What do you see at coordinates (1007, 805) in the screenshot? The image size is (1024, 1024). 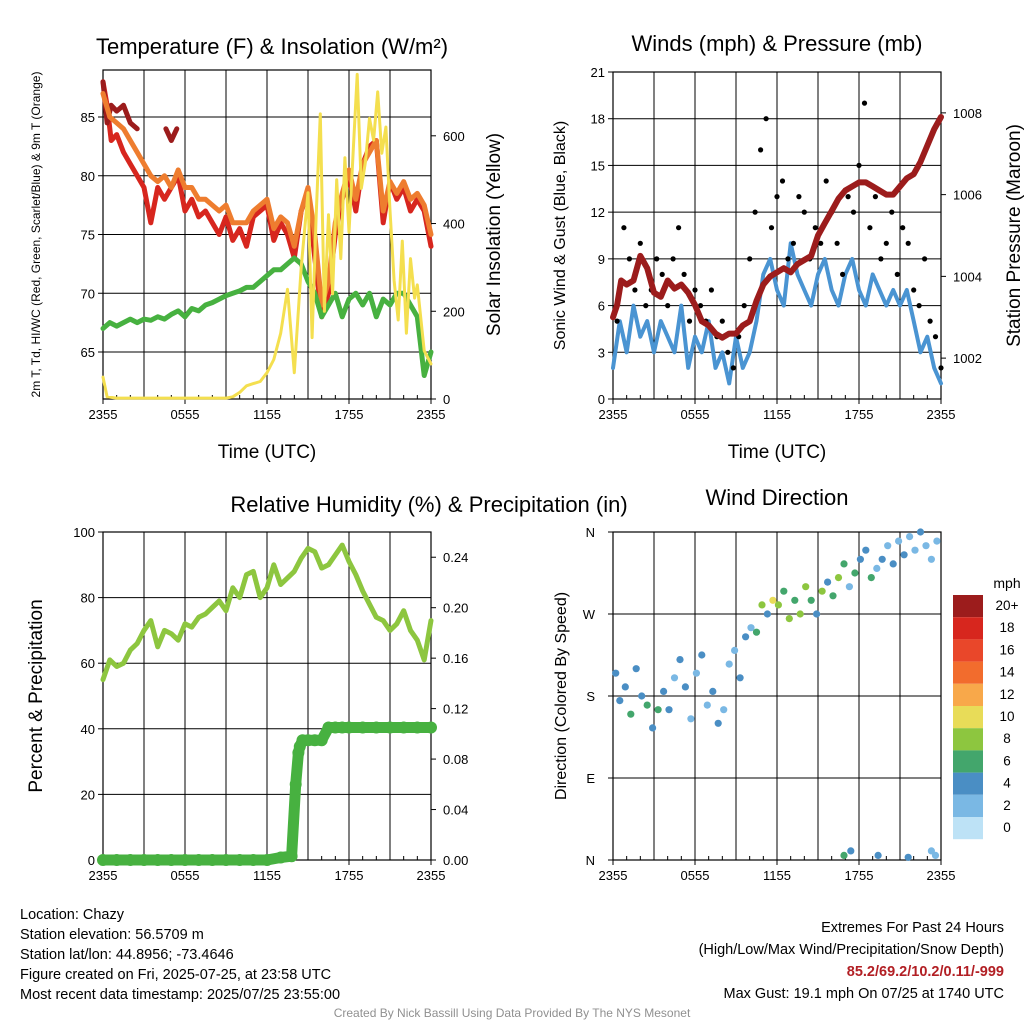 I see `legend-label: 2` at bounding box center [1007, 805].